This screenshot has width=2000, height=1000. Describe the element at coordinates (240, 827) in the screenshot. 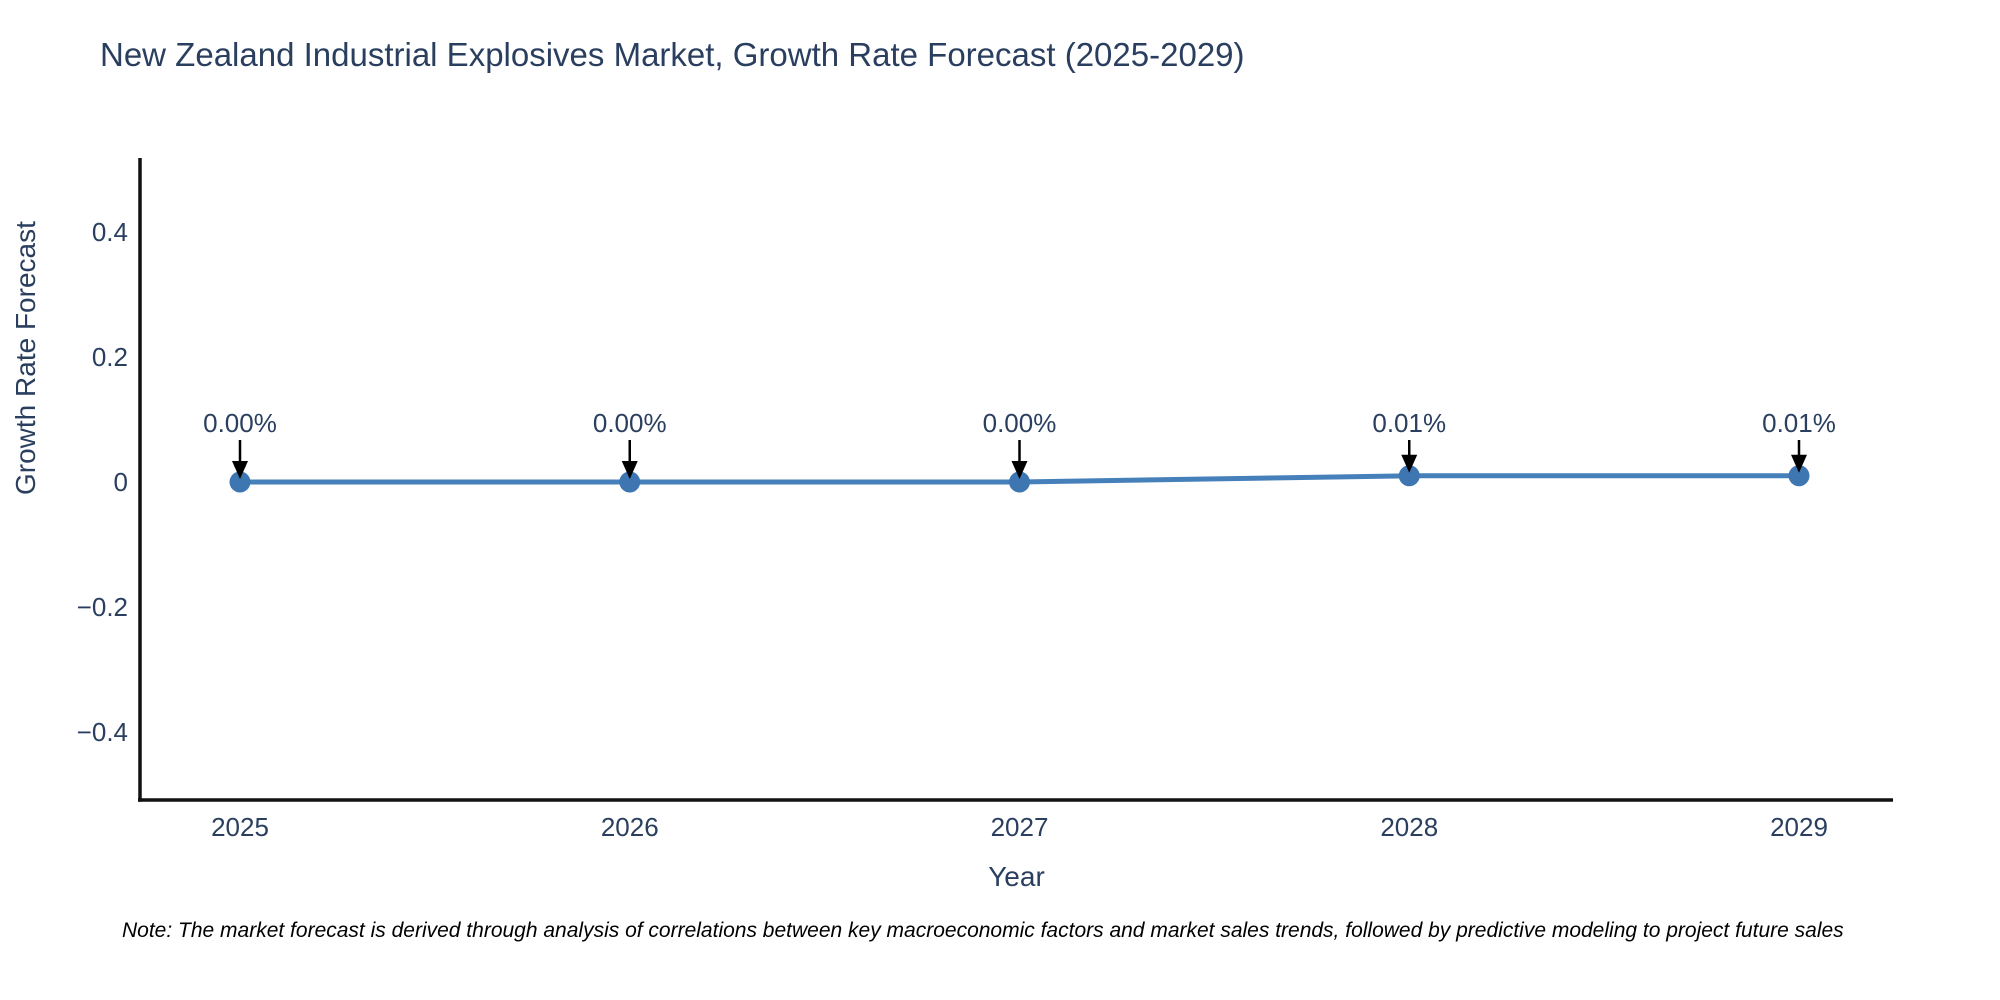

I see `x-tick-label: 2025` at that location.